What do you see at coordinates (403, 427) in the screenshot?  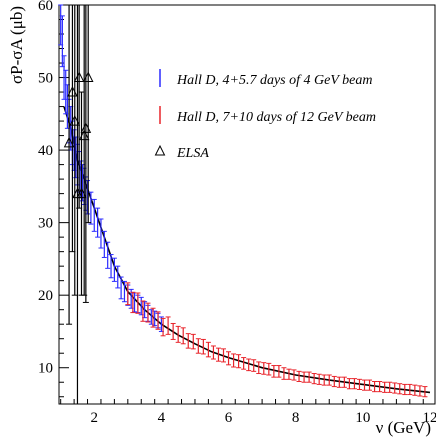 I see `x-axis-title: ν (GeV)` at bounding box center [403, 427].